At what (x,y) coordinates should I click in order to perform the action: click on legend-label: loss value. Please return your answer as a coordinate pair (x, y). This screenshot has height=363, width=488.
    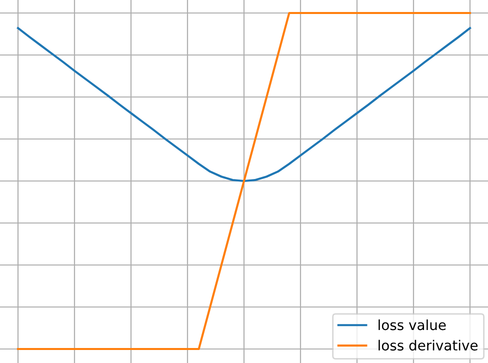
    Looking at the image, I should click on (412, 324).